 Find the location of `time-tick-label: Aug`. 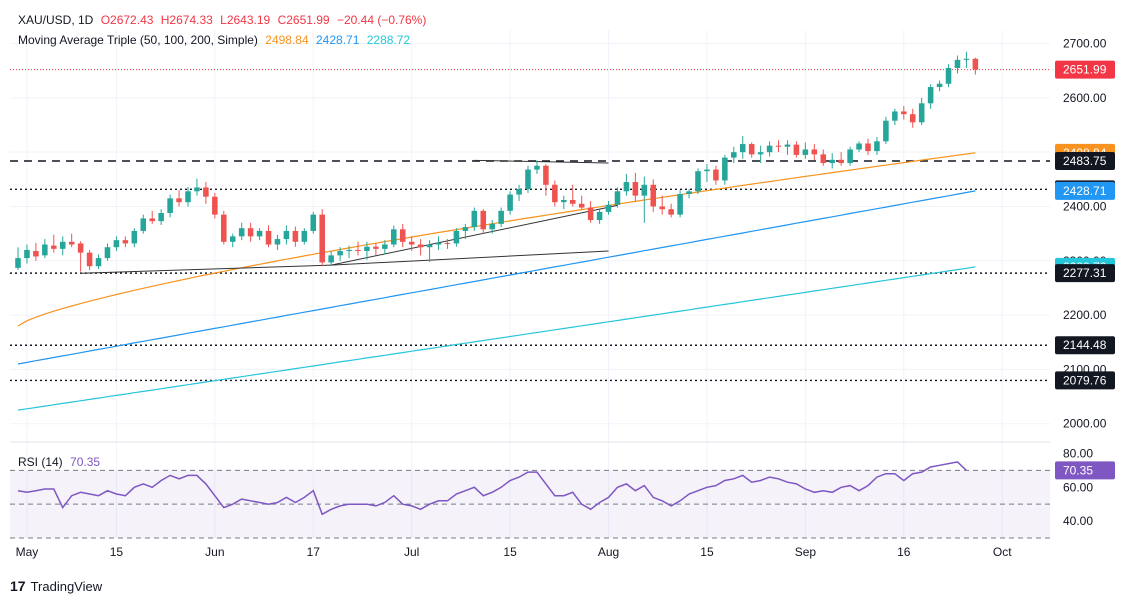

time-tick-label: Aug is located at coordinates (608, 552).